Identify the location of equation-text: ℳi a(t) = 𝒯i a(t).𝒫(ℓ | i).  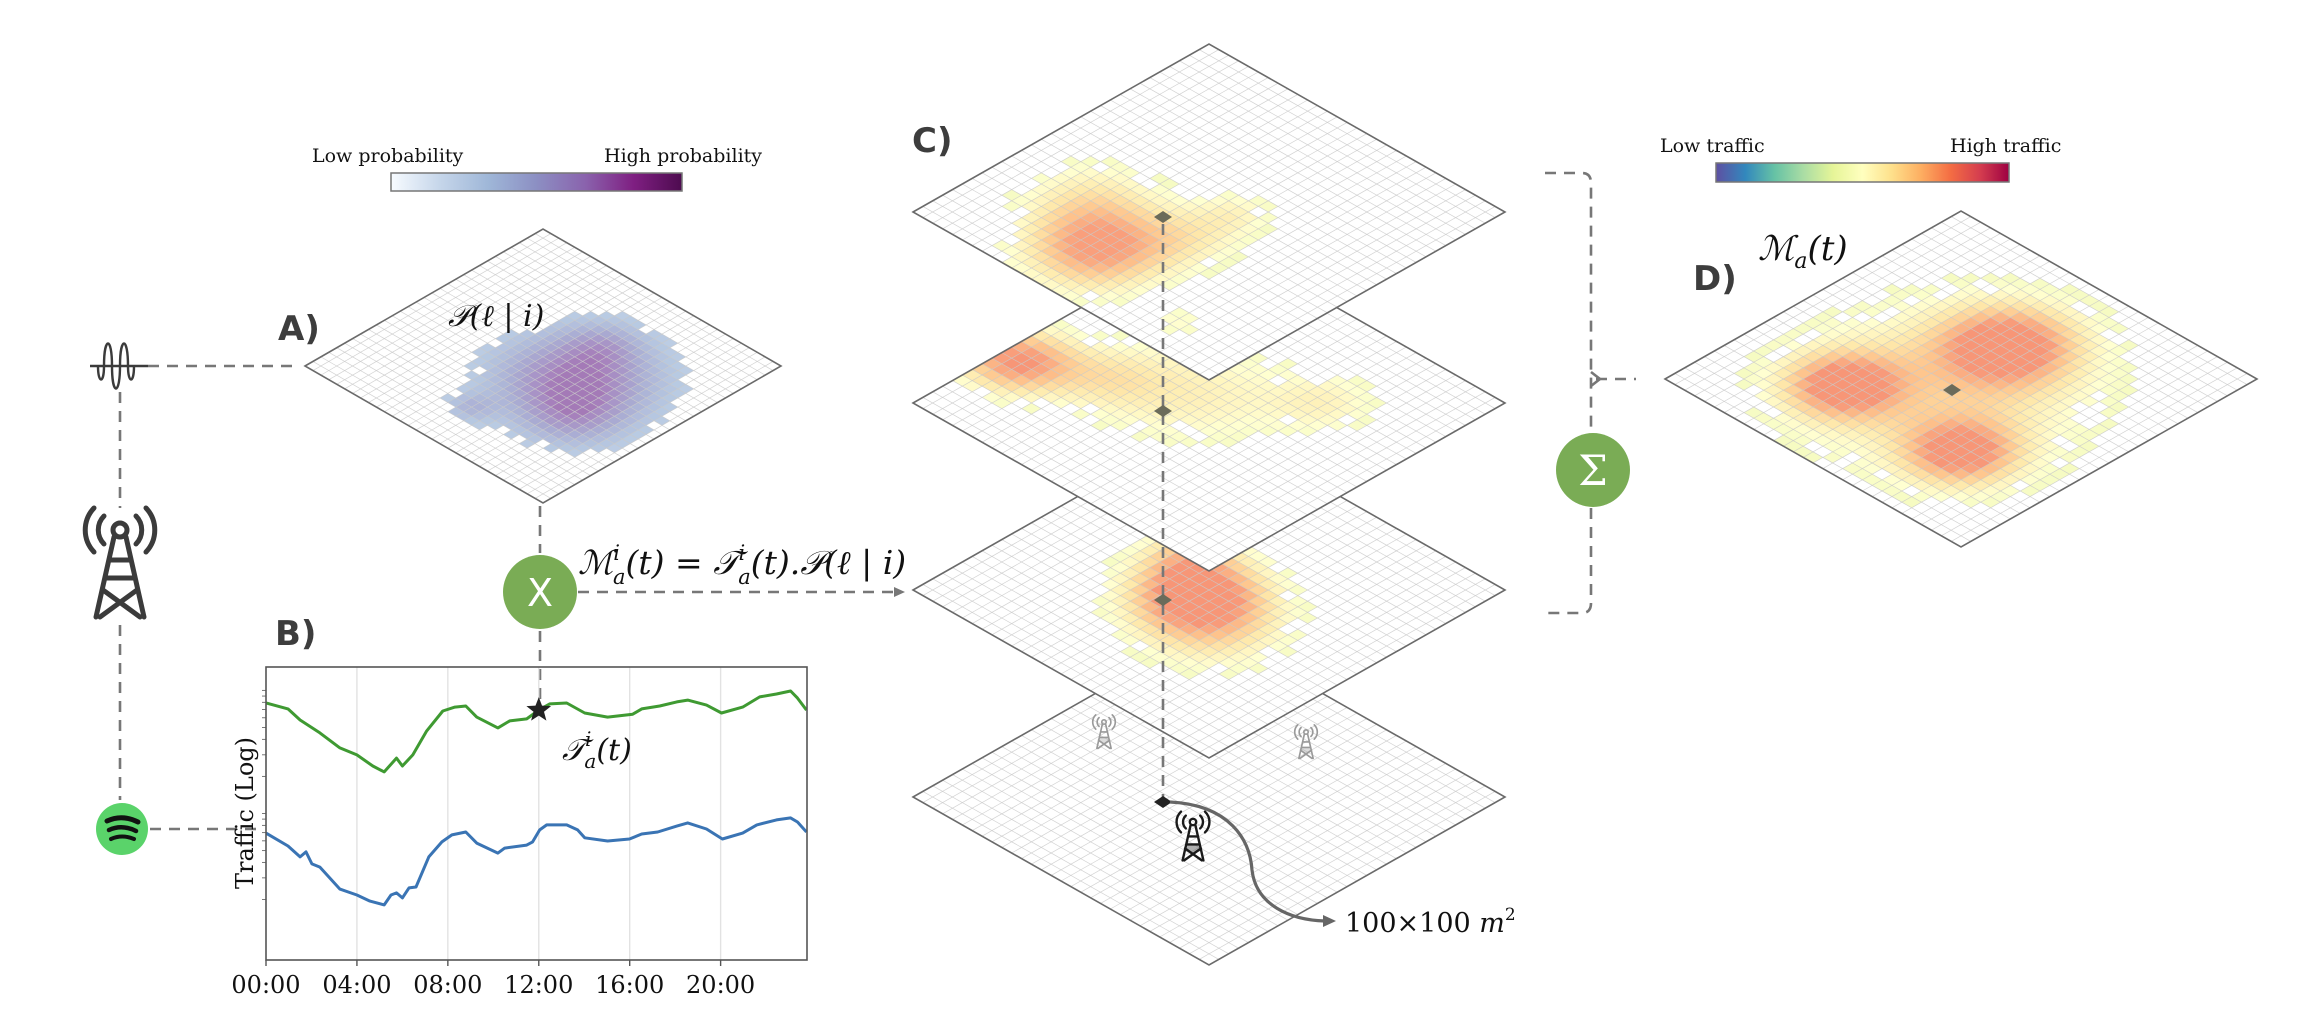
(742, 565).